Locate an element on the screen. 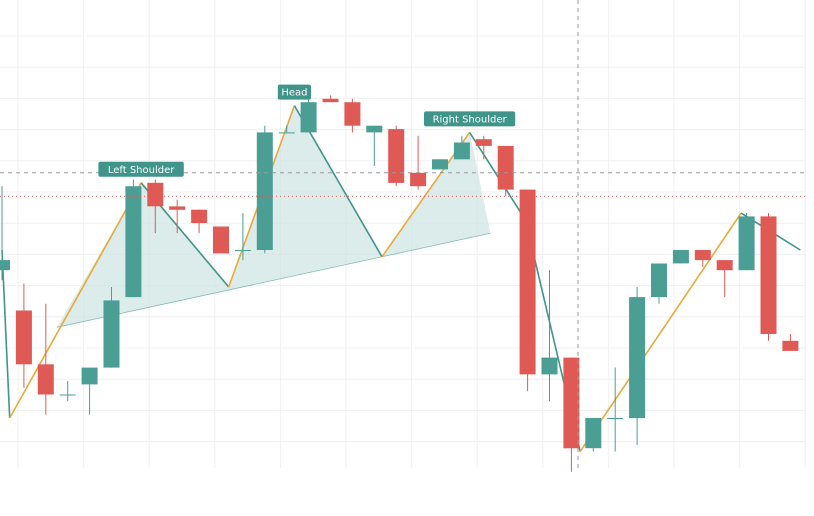 Image resolution: width=814 pixels, height=516 pixels. pattern-label: Head is located at coordinates (294, 92).